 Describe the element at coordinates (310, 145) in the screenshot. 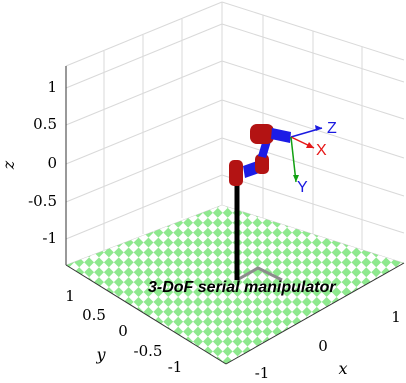

I see `frame-x-arrow` at that location.